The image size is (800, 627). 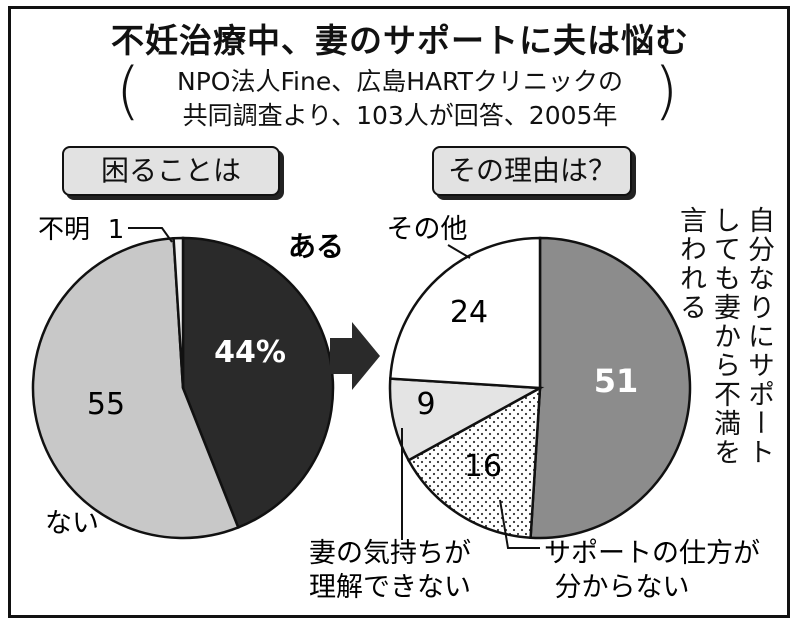 I want to click on source-line-1: NPO法人Fine、広島HARTクリニックの, so click(x=400, y=81).